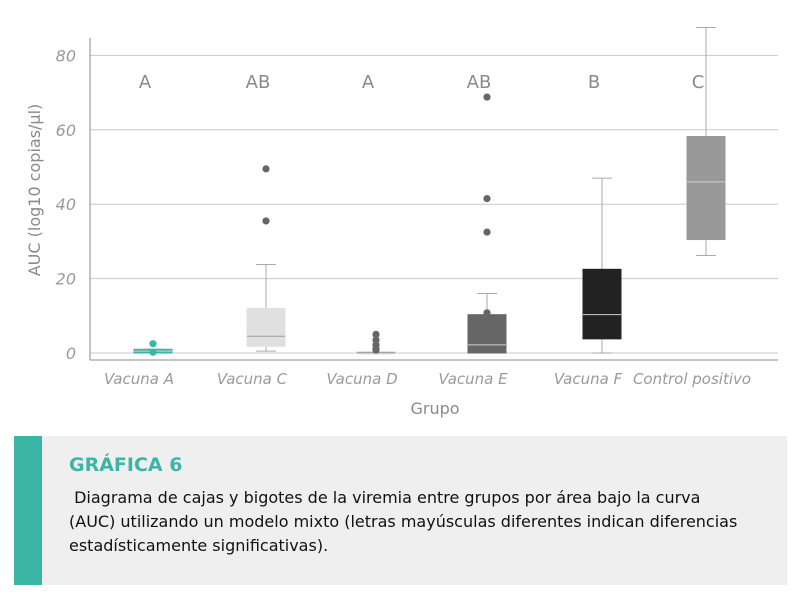 Image resolution: width=800 pixels, height=599 pixels. What do you see at coordinates (594, 82) in the screenshot?
I see `significance-letter: B` at bounding box center [594, 82].